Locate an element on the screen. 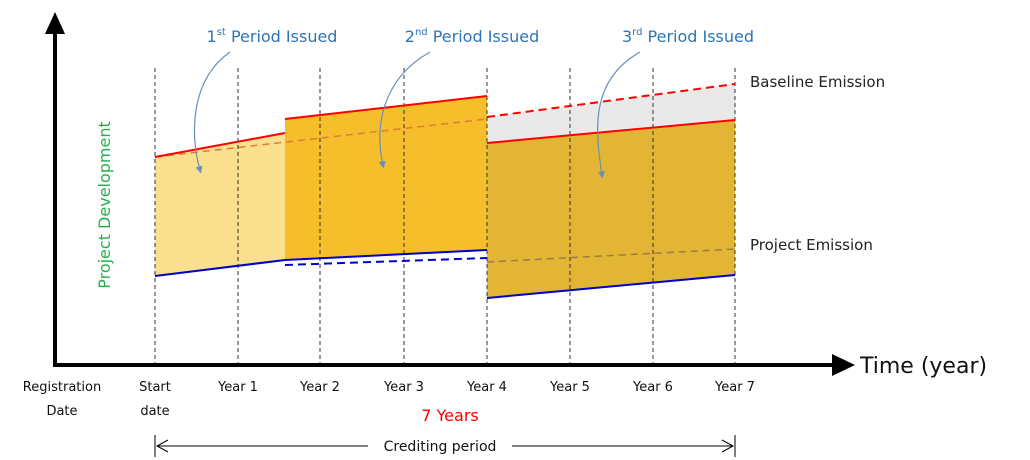 Image resolution: width=1030 pixels, height=460 pixels. tick-year-4: Year 4 is located at coordinates (486, 387).